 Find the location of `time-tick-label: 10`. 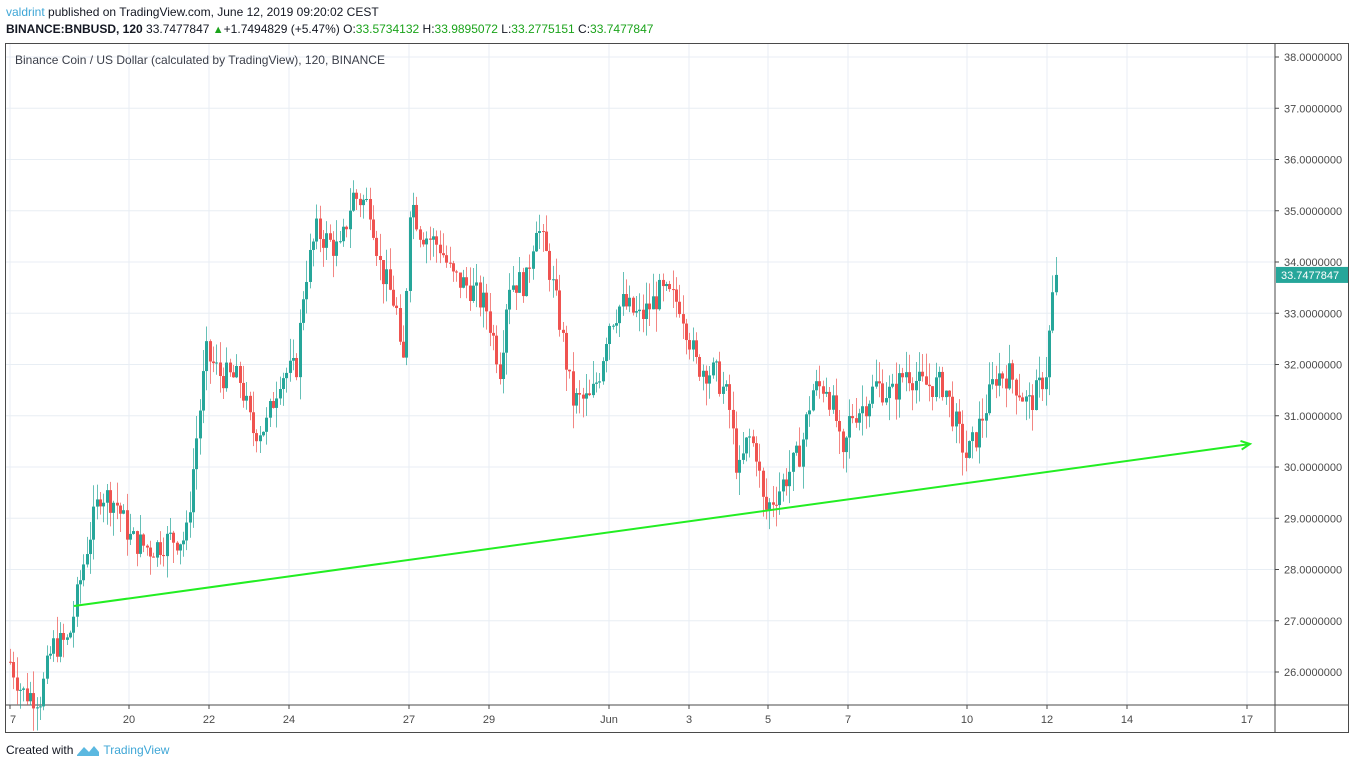

time-tick-label: 10 is located at coordinates (967, 720).